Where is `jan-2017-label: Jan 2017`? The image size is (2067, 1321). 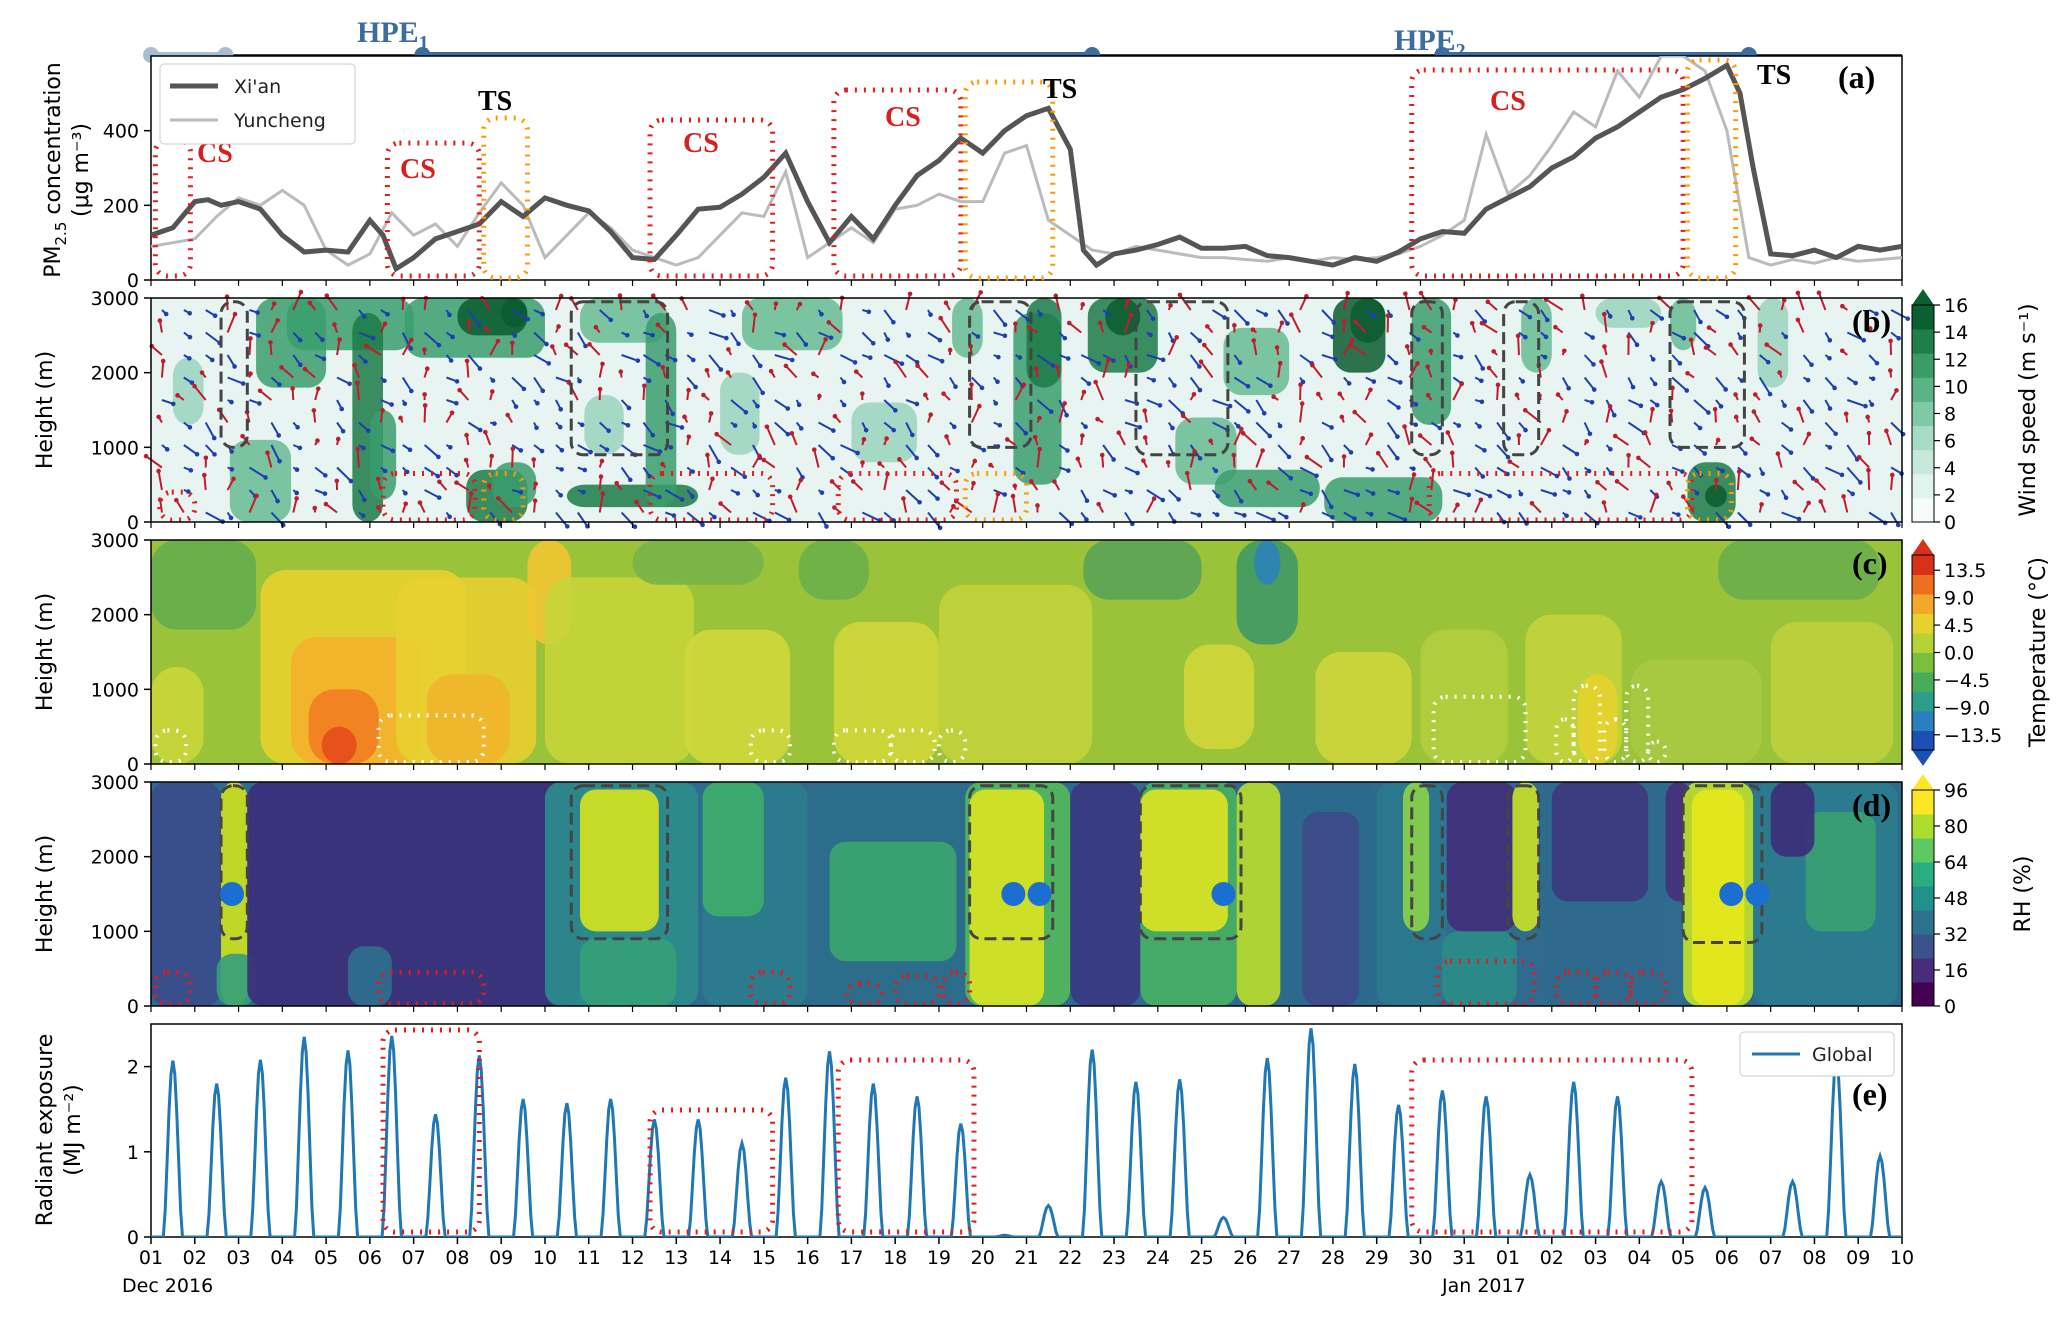 jan-2017-label: Jan 2017 is located at coordinates (1483, 1286).